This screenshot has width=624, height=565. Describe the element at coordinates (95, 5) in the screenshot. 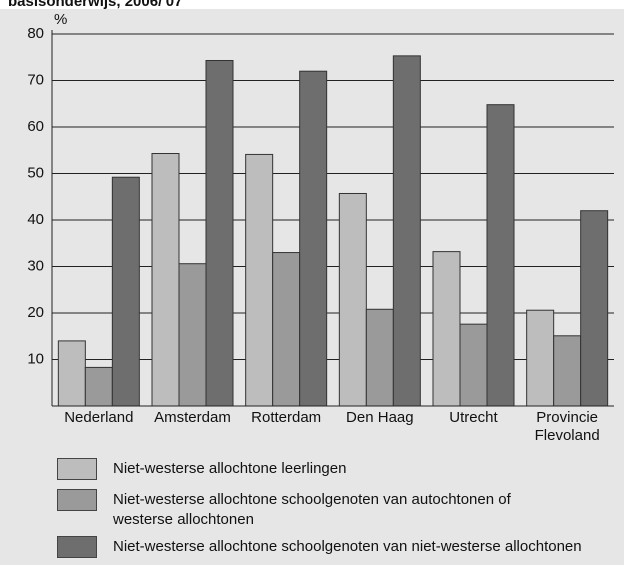

I see `chart-title: basisonderwijs, 2006/'07` at that location.